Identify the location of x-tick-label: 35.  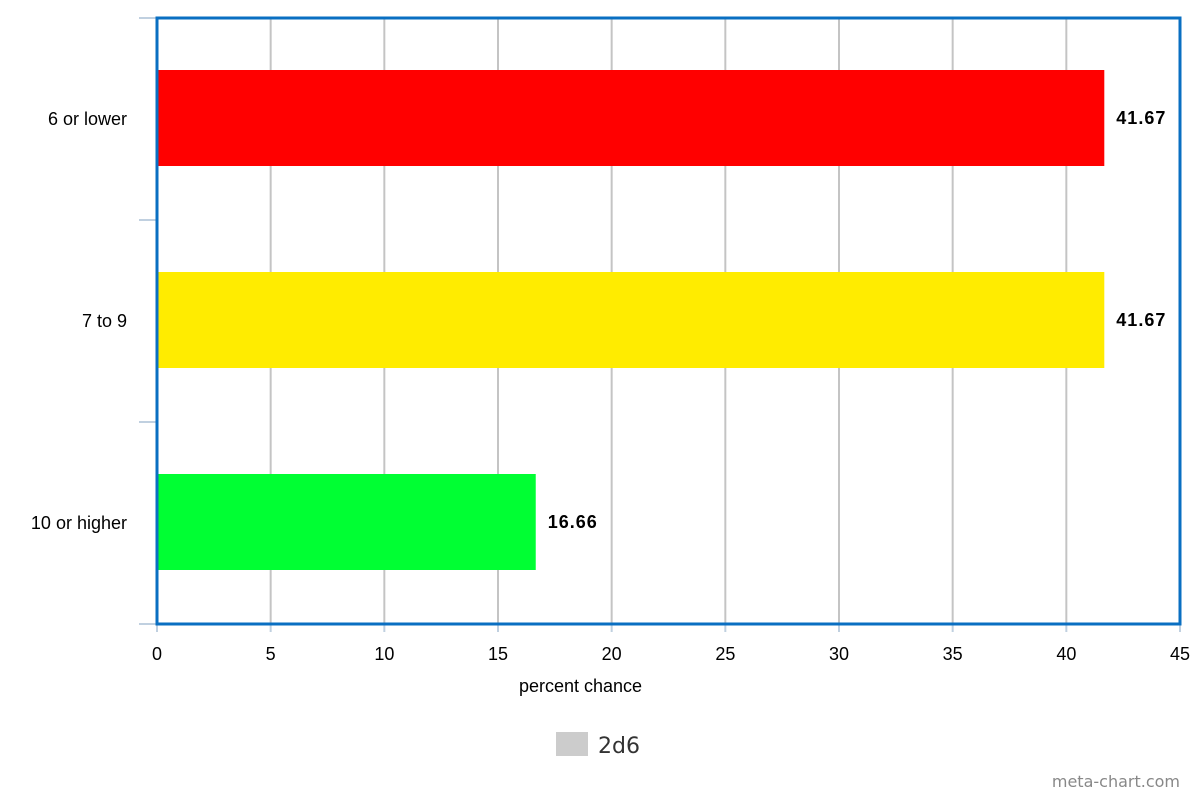
(953, 654).